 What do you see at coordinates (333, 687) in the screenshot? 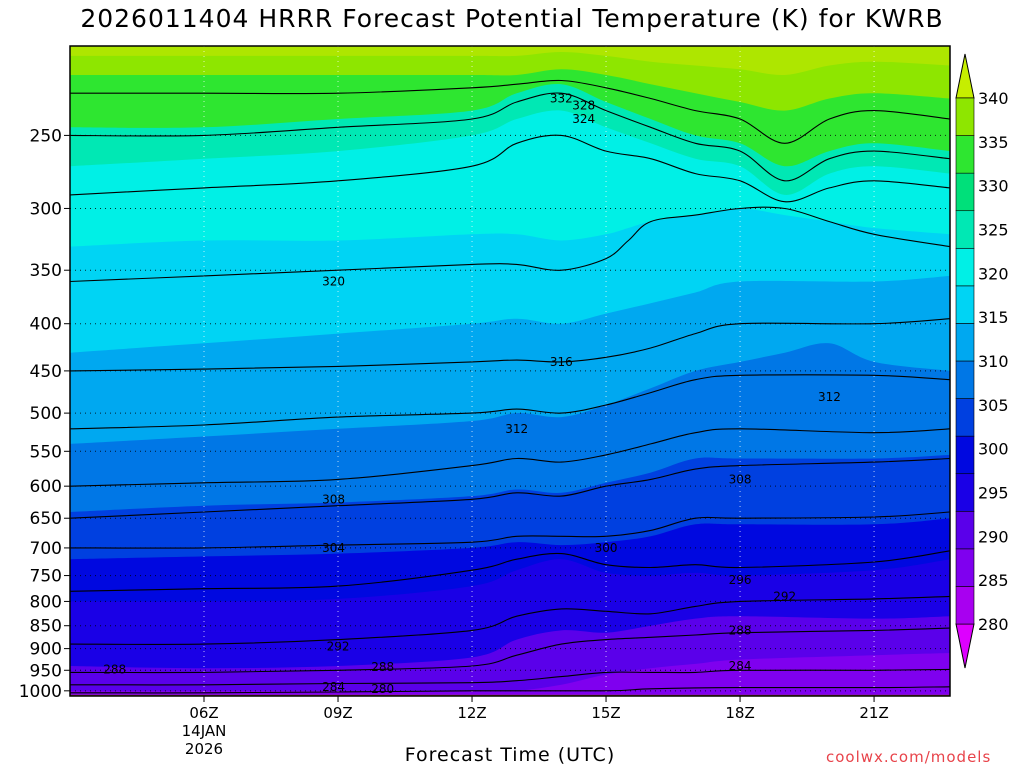
I see `contour-label-17: 284` at bounding box center [333, 687].